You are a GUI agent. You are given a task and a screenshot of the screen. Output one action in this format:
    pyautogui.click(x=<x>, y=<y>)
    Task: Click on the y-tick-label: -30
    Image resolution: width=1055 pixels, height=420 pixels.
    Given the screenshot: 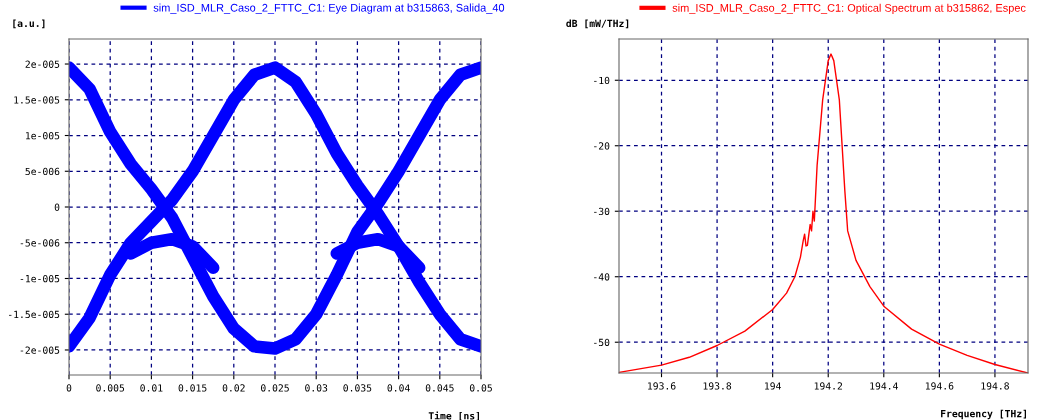 What is the action you would take?
    pyautogui.click(x=602, y=211)
    